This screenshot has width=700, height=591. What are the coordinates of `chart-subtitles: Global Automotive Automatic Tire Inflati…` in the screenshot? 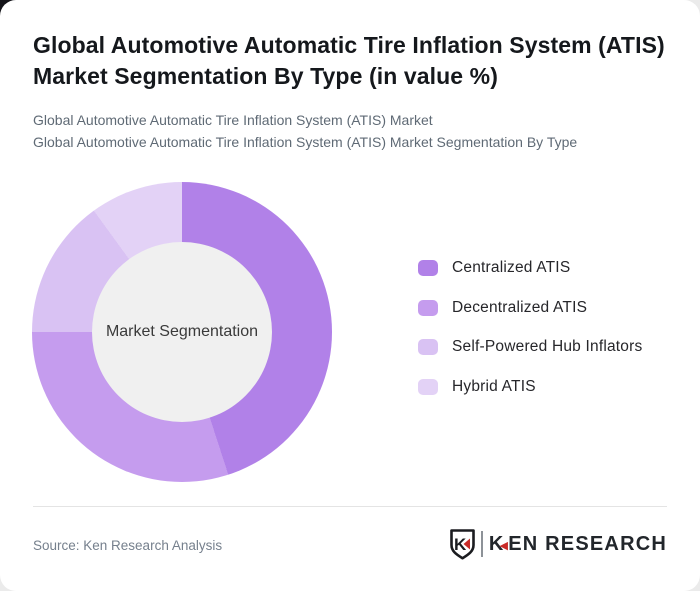 It's located at (358, 131).